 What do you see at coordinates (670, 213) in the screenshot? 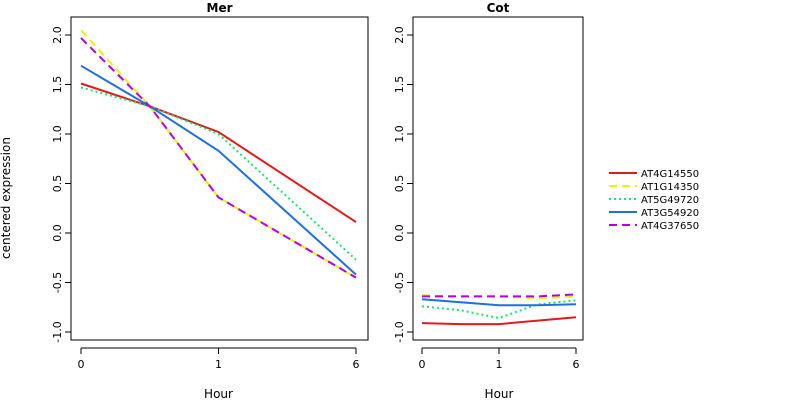
I see `legend-label-4: AT3G54920` at bounding box center [670, 213].